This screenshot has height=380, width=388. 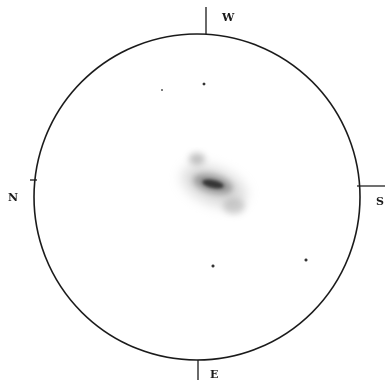 What do you see at coordinates (228, 17) in the screenshot?
I see `compass-label-top: W` at bounding box center [228, 17].